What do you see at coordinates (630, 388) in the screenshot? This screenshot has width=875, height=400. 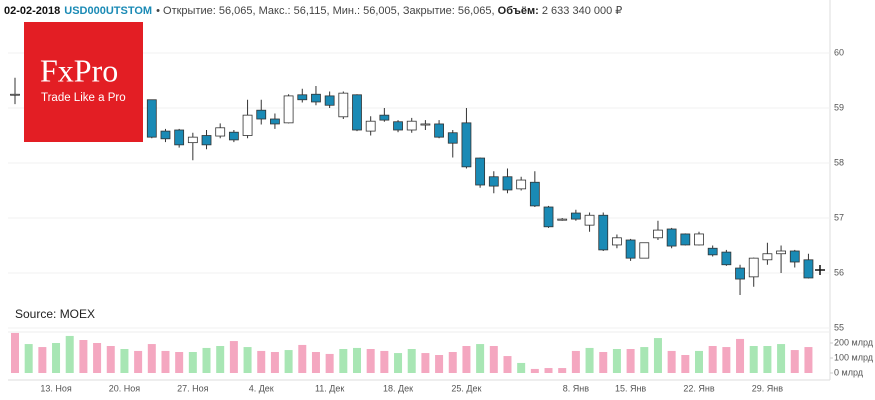 I see `x-tick-label: 15. Янв` at bounding box center [630, 388].